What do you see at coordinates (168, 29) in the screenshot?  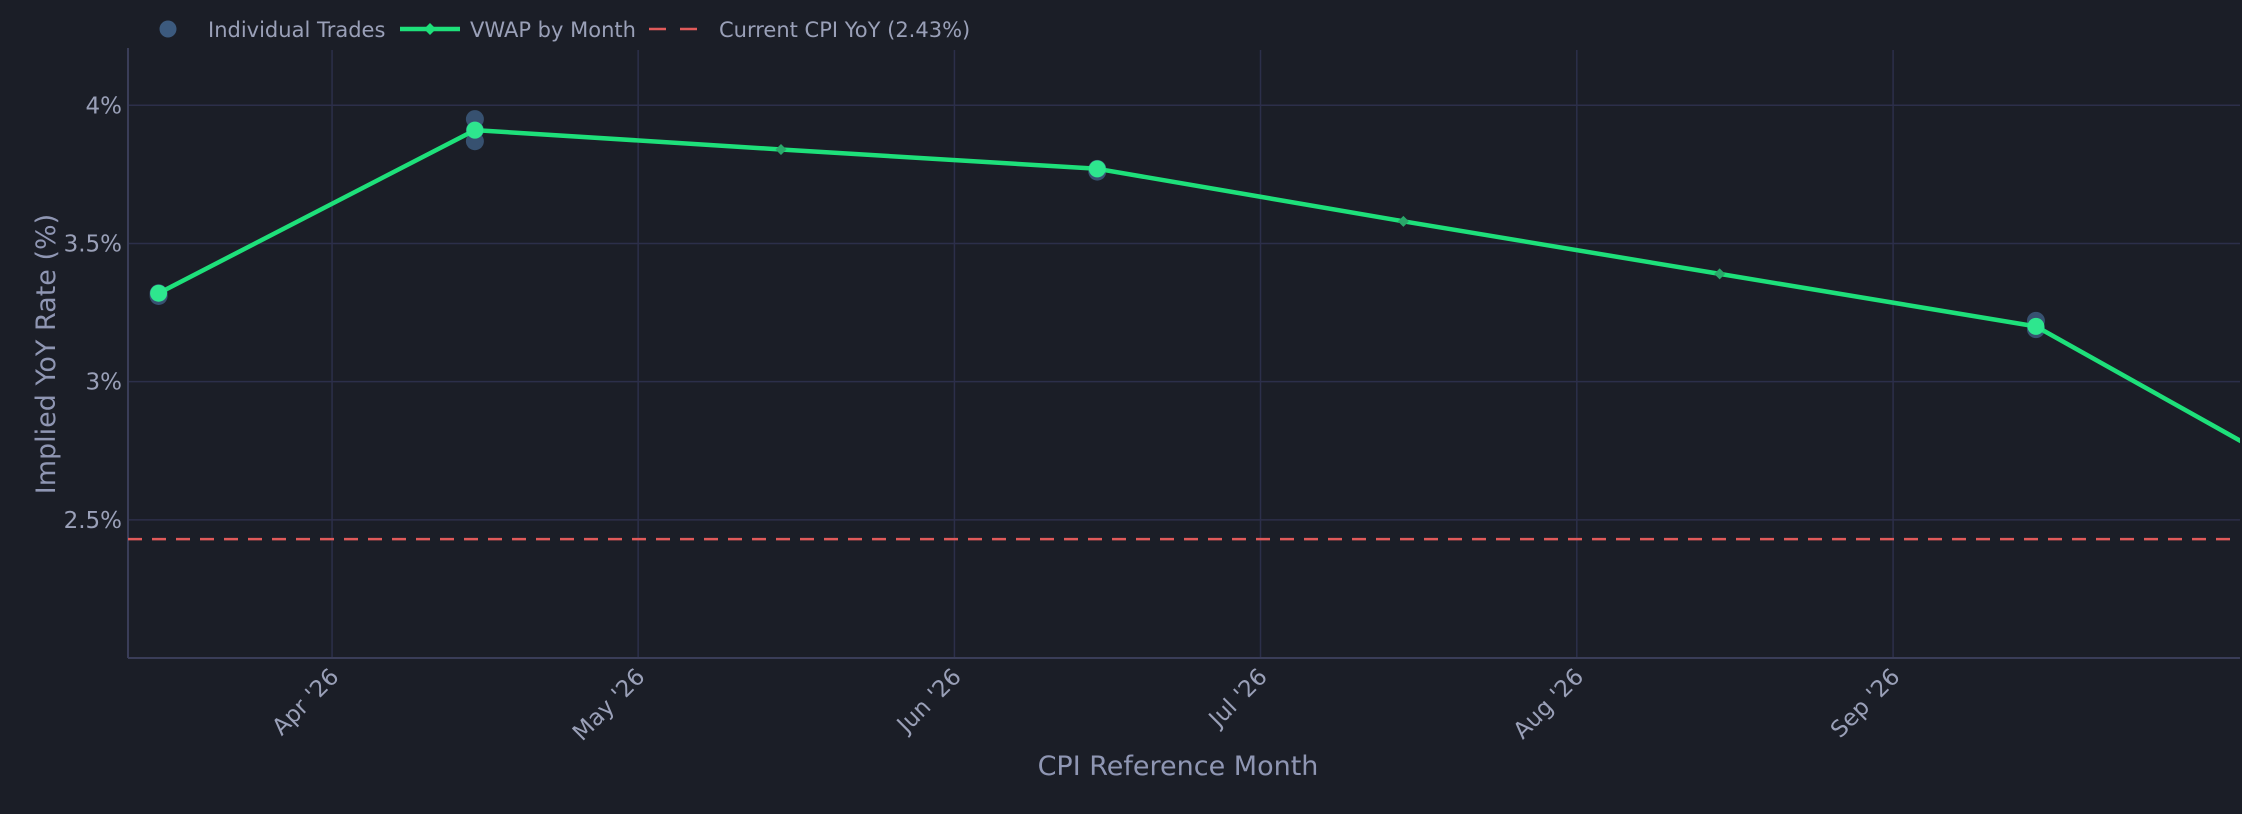 I see `legend-swatch-circle` at bounding box center [168, 29].